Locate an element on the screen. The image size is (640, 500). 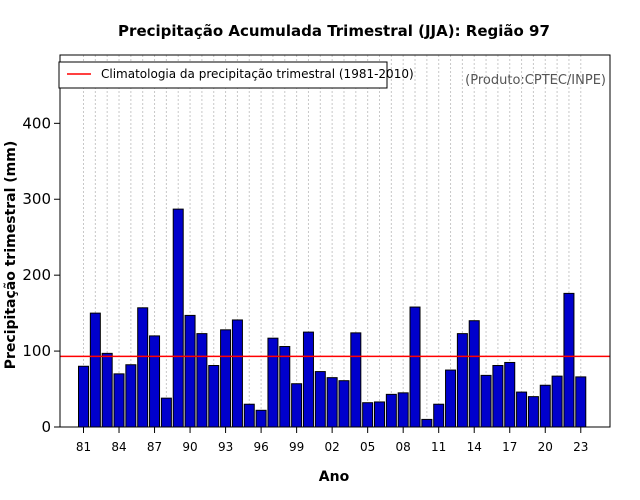
y-tick-label: 400 is located at coordinates (36, 123).